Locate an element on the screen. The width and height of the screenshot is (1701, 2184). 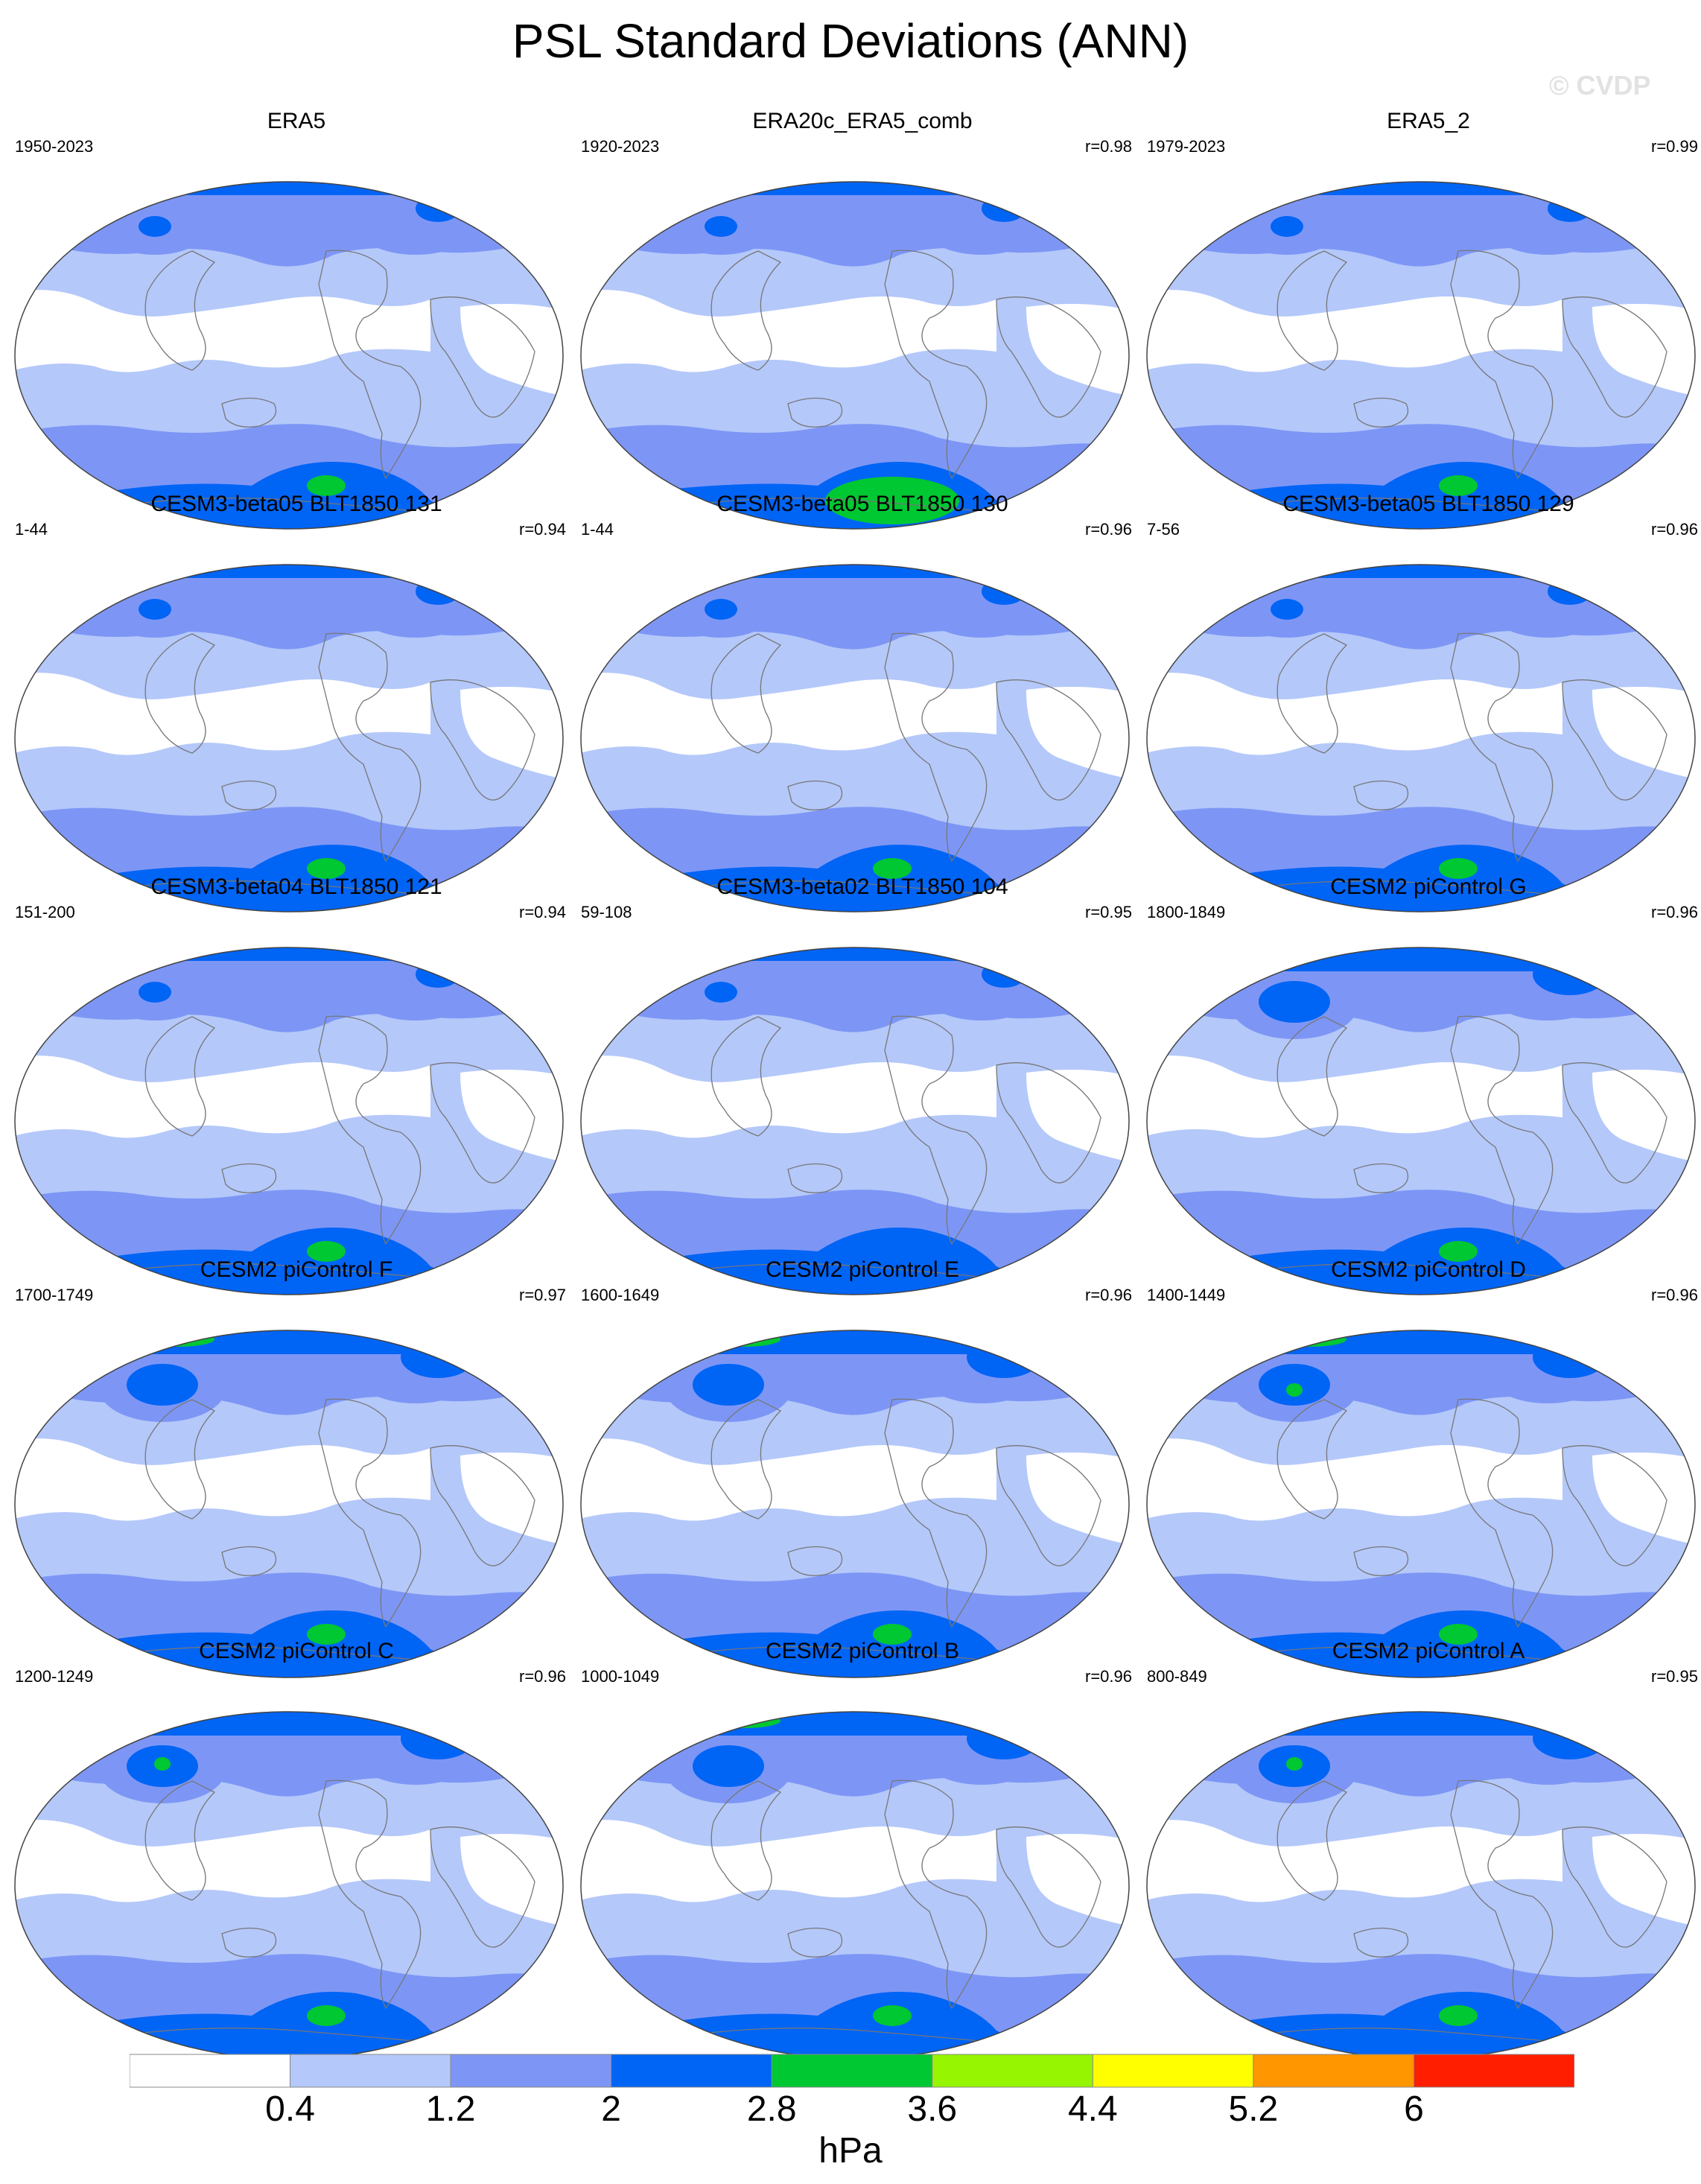
map-panel: CESM3-beta05 BLT1850 131 1-44 r=0.94 is located at coordinates (296, 702).